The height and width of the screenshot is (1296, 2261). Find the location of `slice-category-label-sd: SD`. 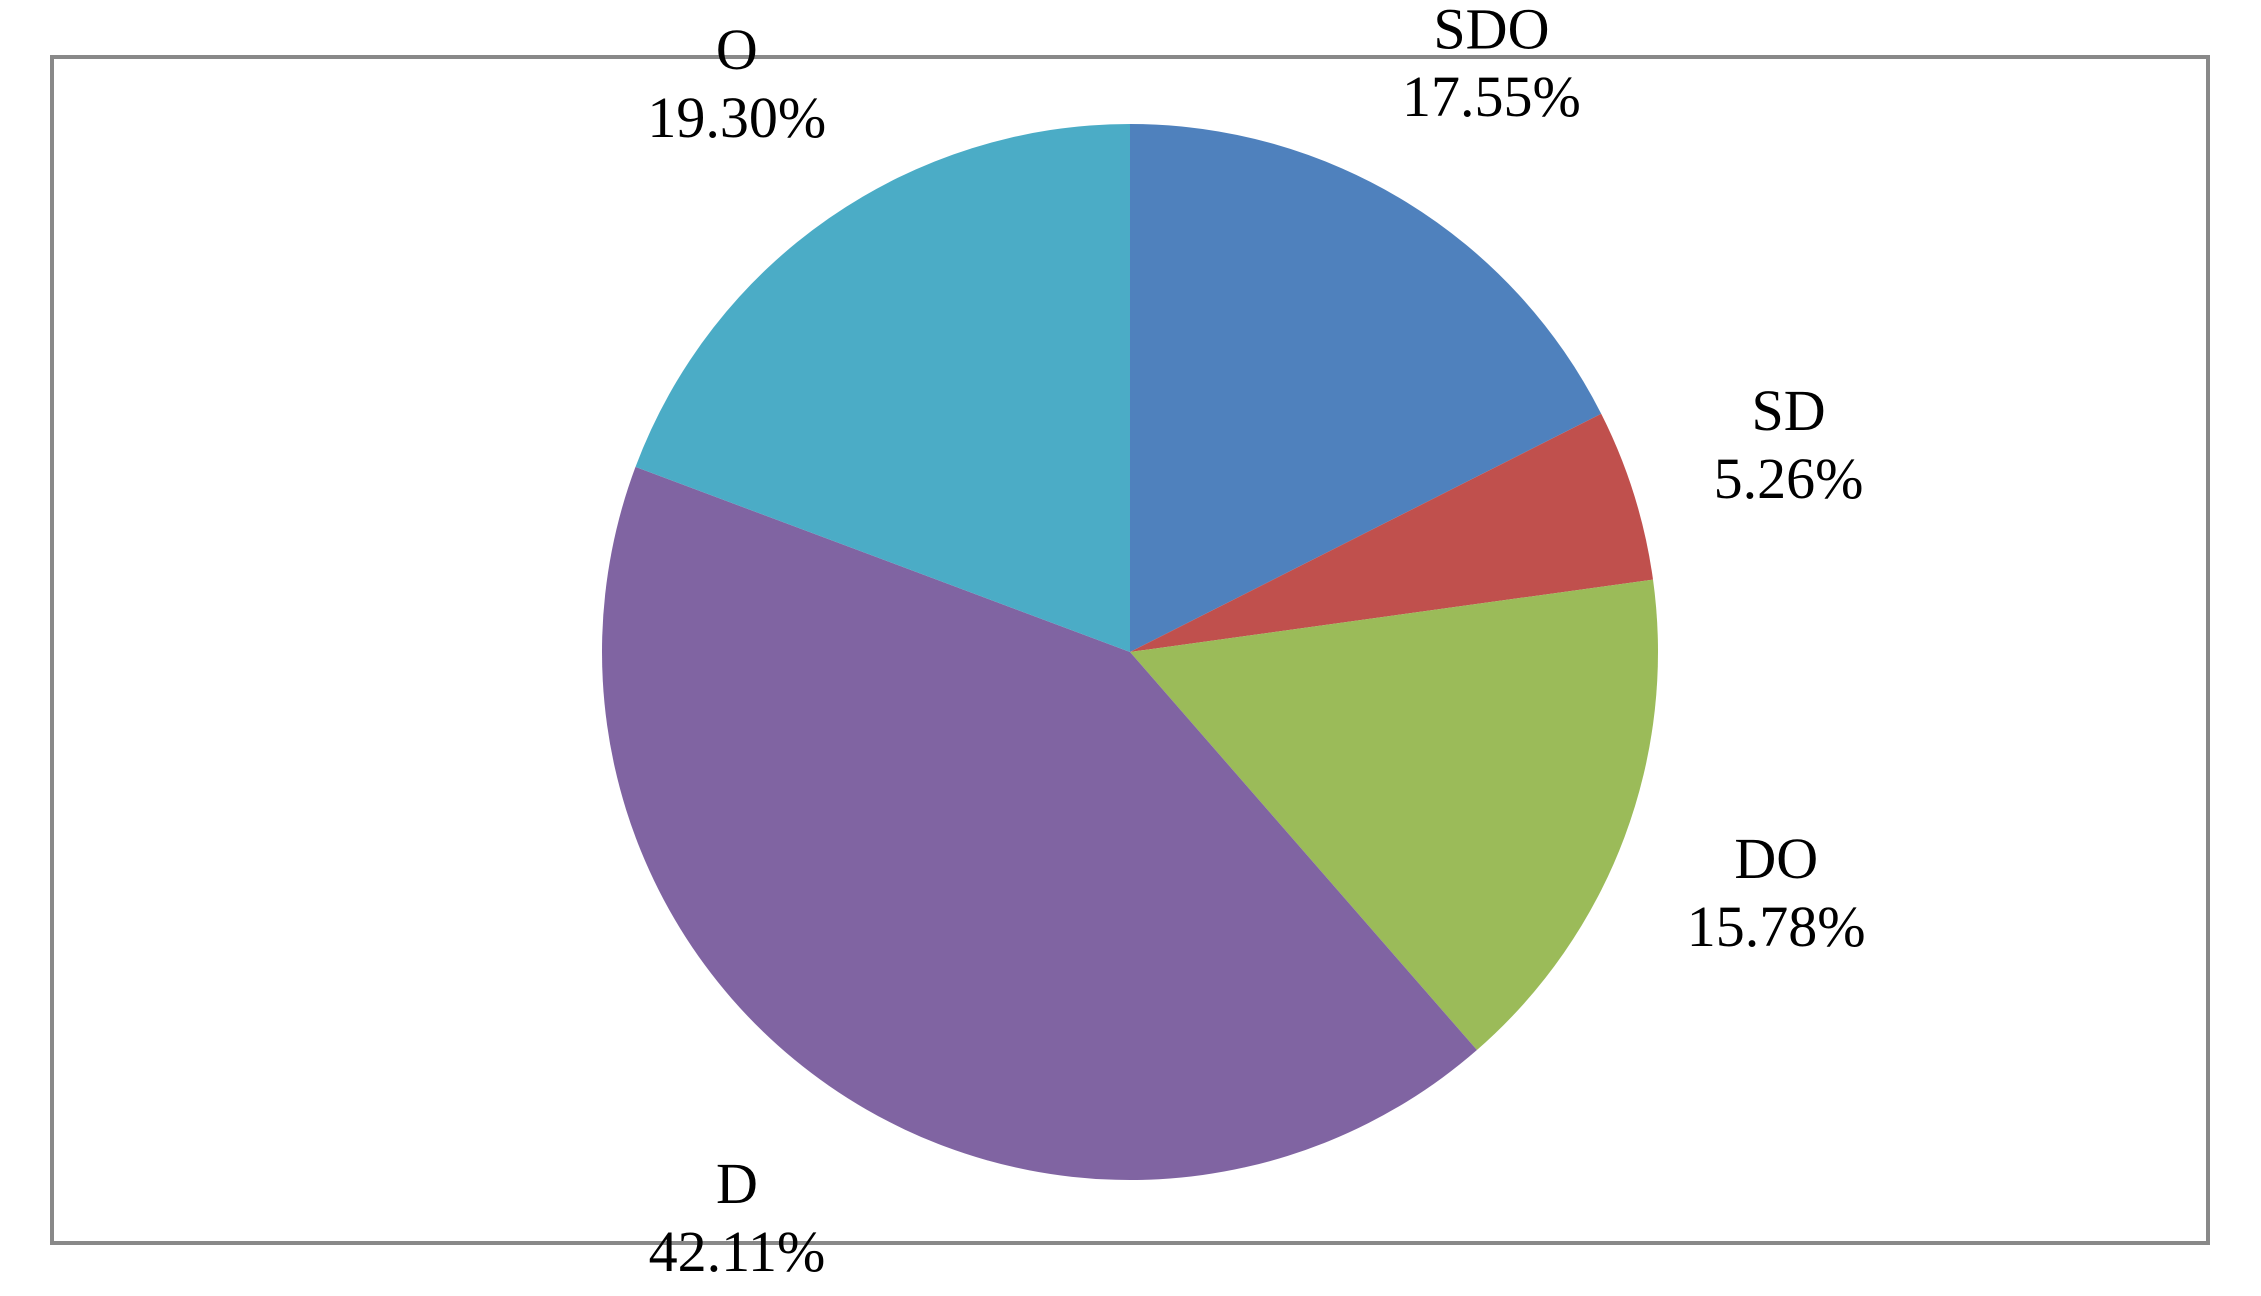

slice-category-label-sd: SD is located at coordinates (1789, 410).